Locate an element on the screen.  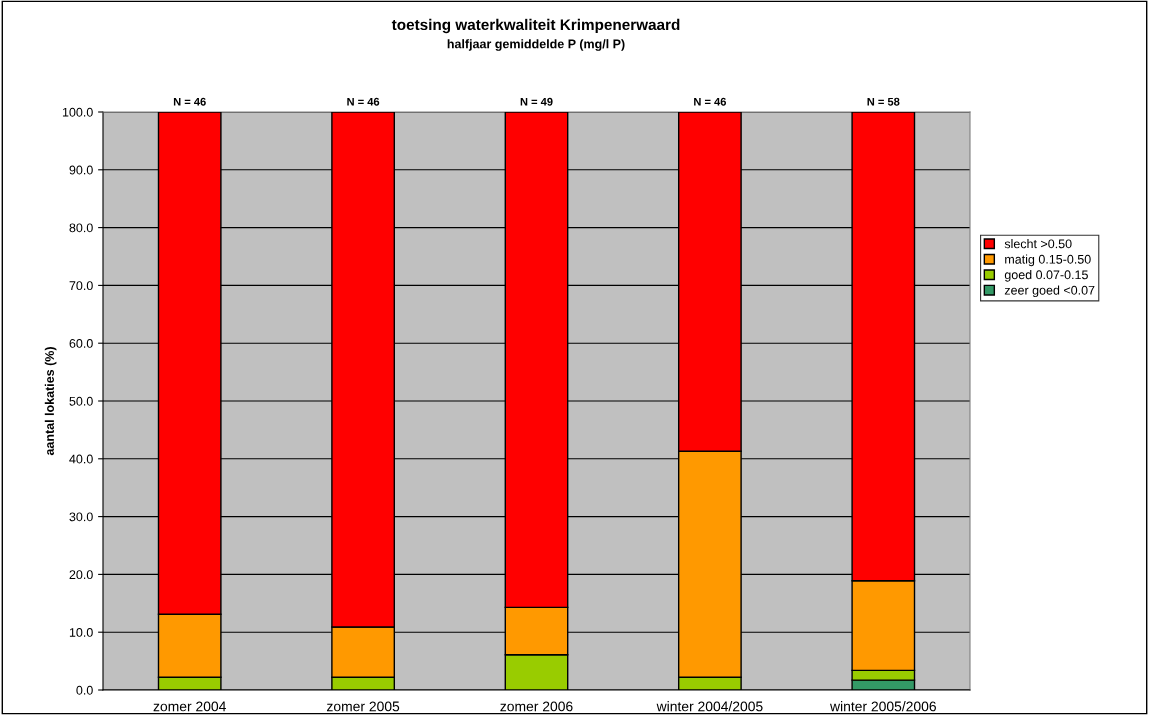
y-tick-label: 100.0 is located at coordinates (77, 112).